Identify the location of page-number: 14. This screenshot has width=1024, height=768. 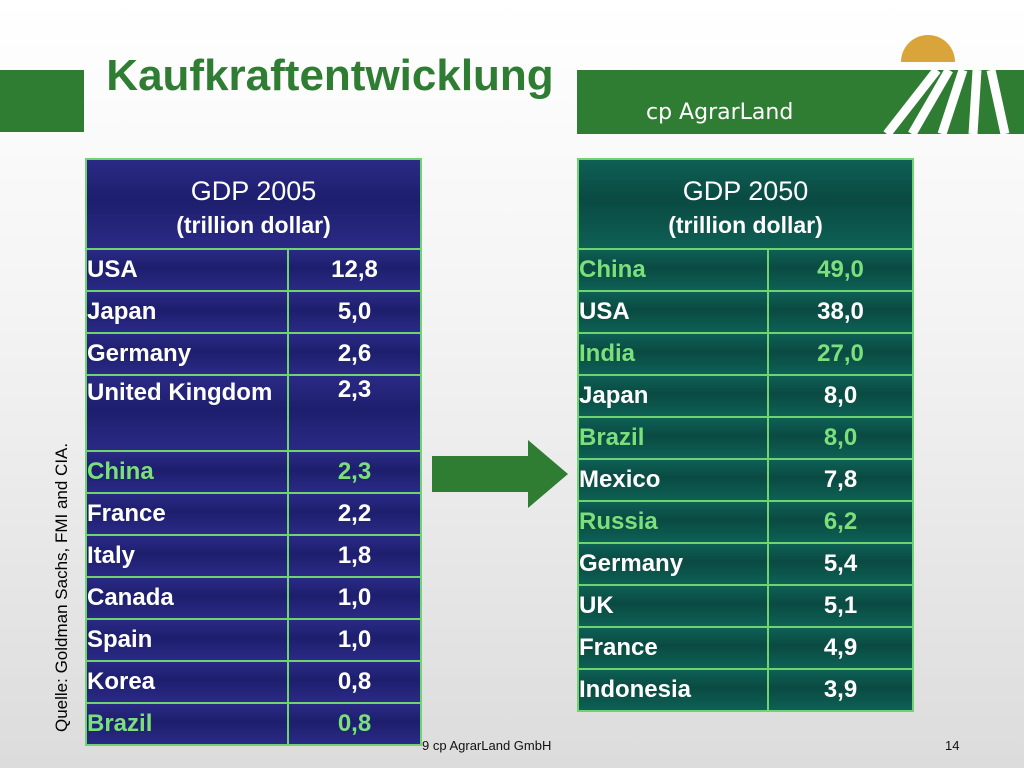
(952, 745).